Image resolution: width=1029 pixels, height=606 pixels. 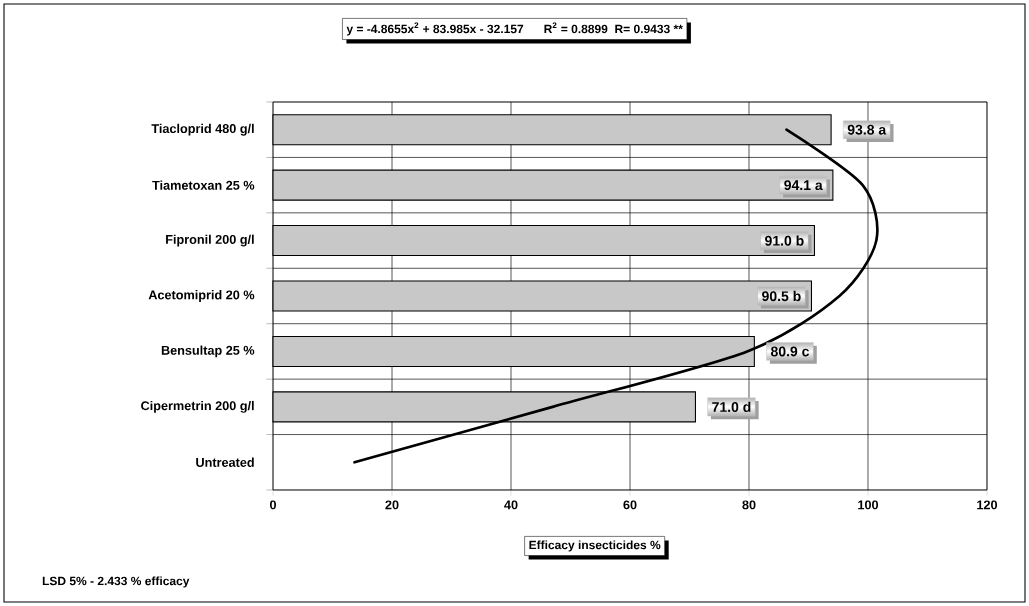 I want to click on data-label: 91.0 b, so click(x=784, y=240).